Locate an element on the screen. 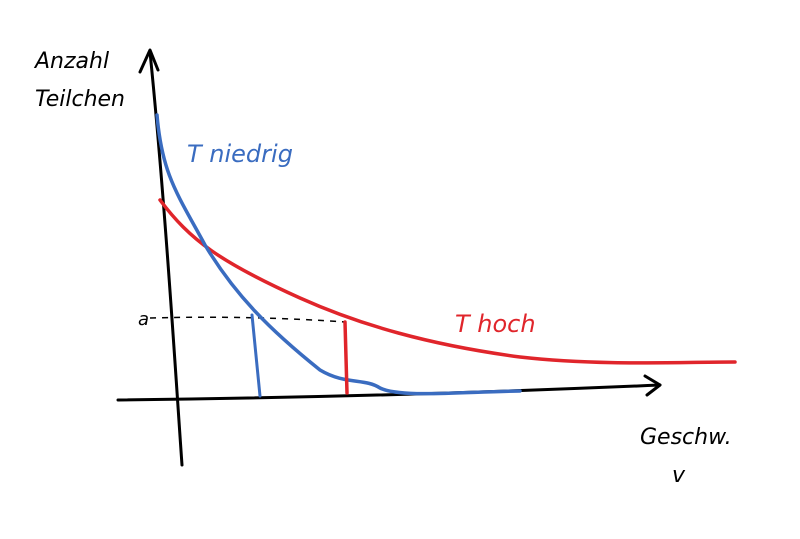  x-label: Geschw. is located at coordinates (686, 437).